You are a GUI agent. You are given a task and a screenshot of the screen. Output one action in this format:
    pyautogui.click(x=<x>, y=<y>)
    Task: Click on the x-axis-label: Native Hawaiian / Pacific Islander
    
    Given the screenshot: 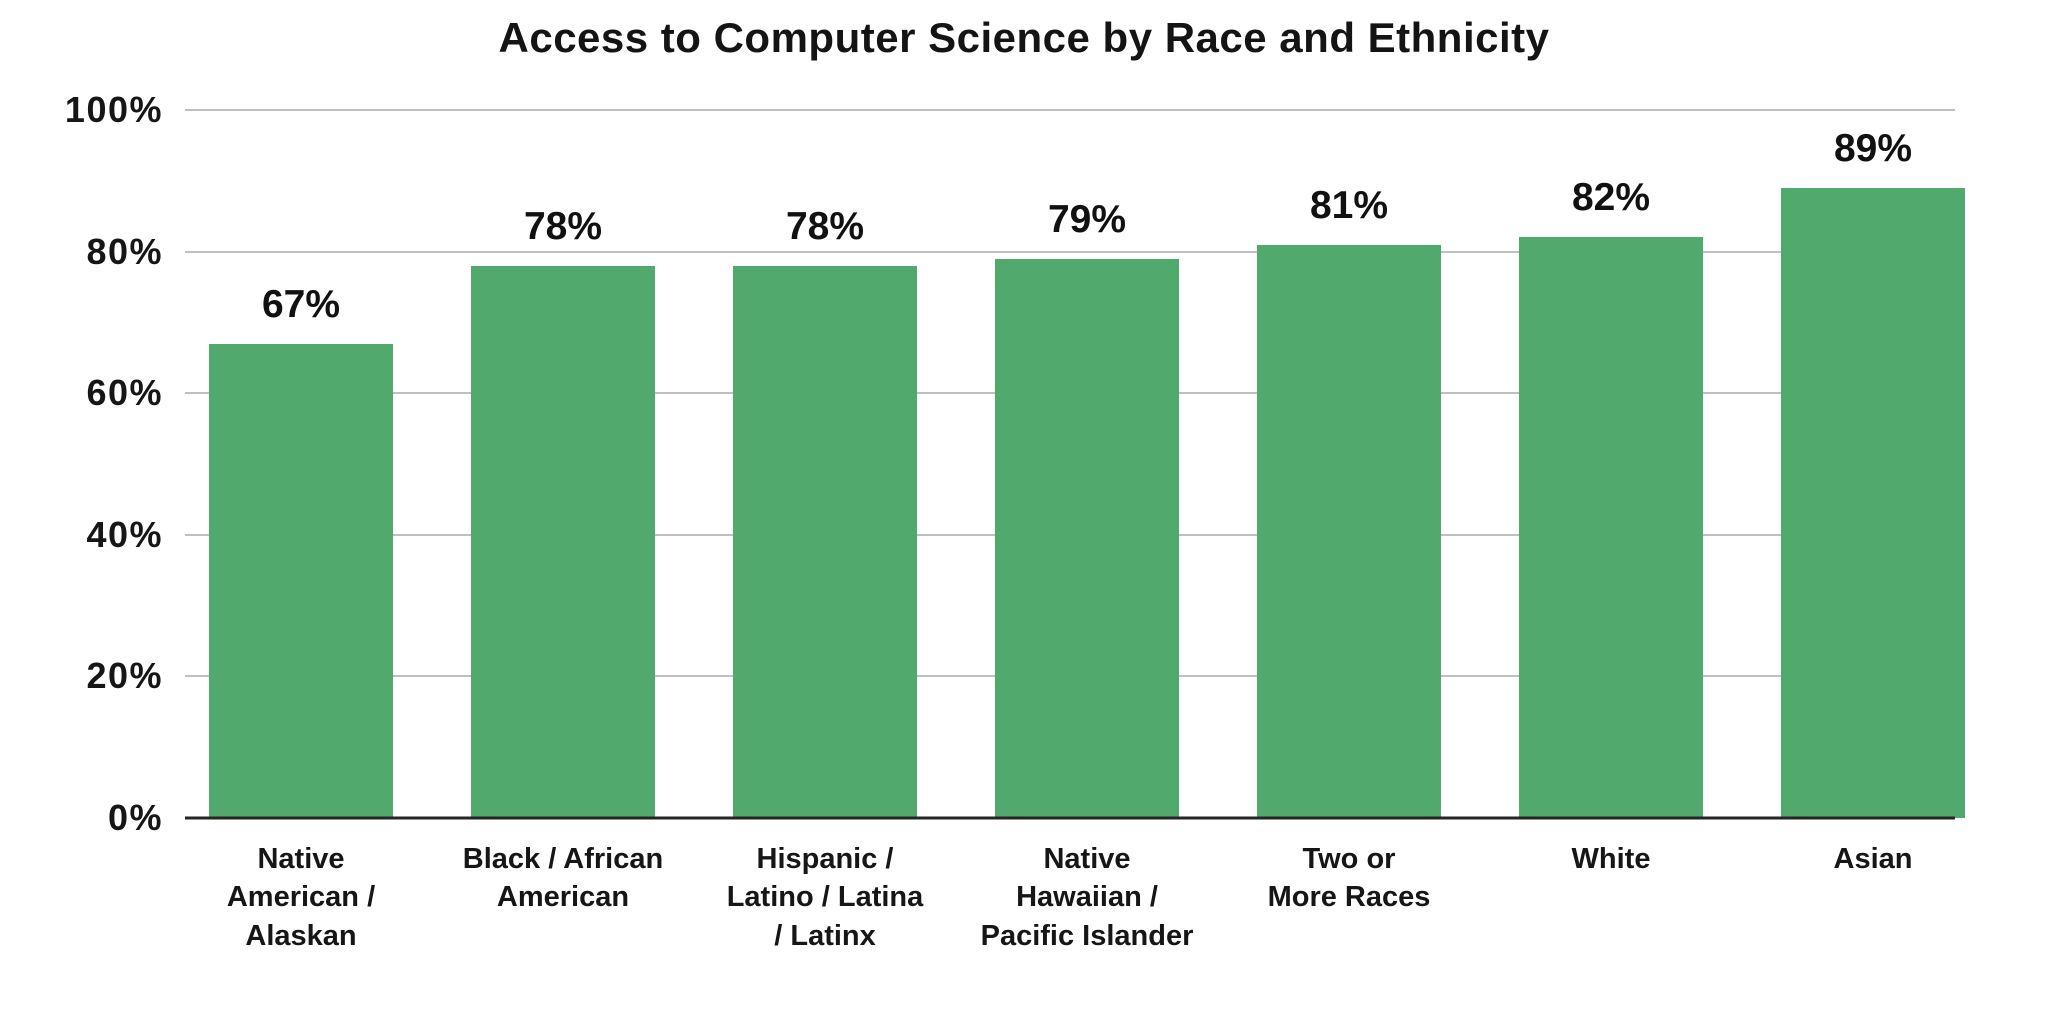 What is the action you would take?
    pyautogui.click(x=1087, y=897)
    